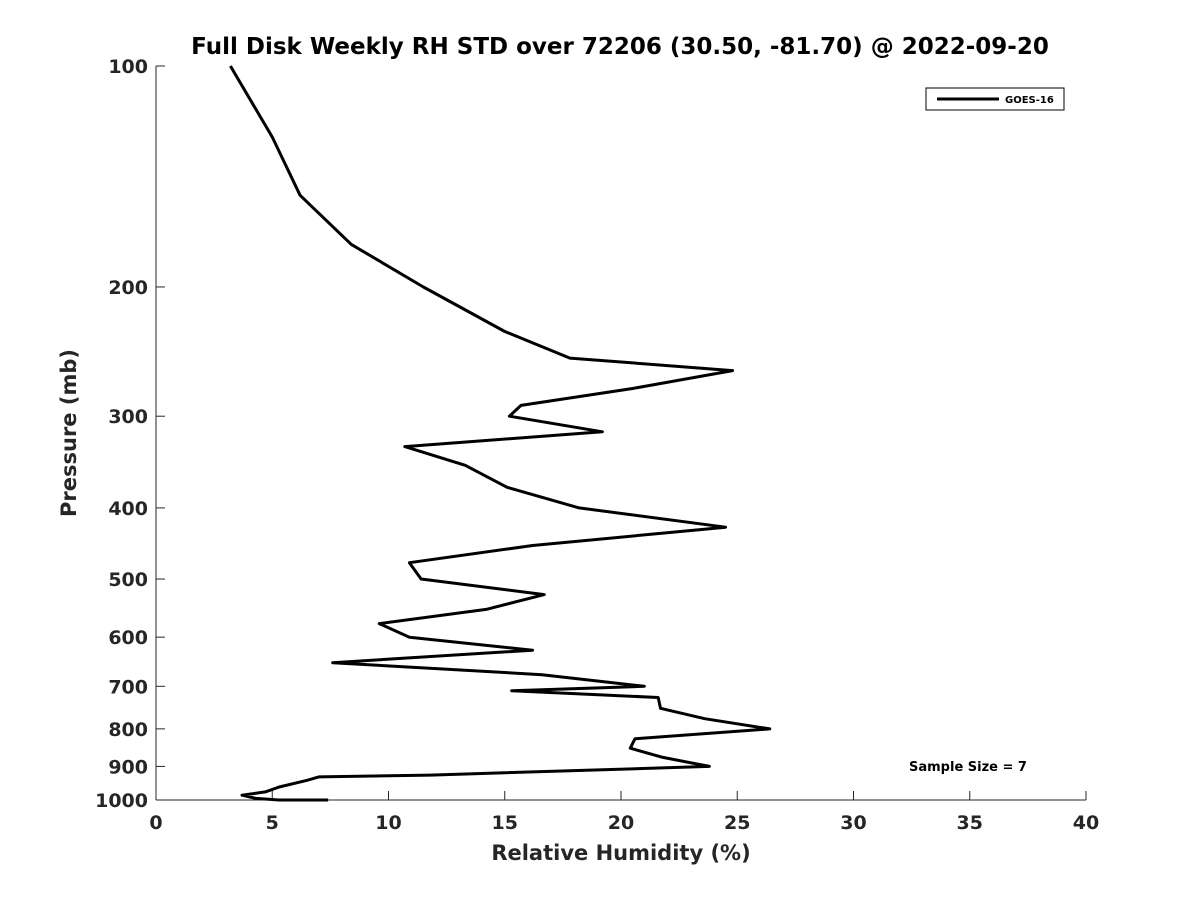 This screenshot has height=900, width=1200. Describe the element at coordinates (272, 823) in the screenshot. I see `x-tick-label: 5` at that location.